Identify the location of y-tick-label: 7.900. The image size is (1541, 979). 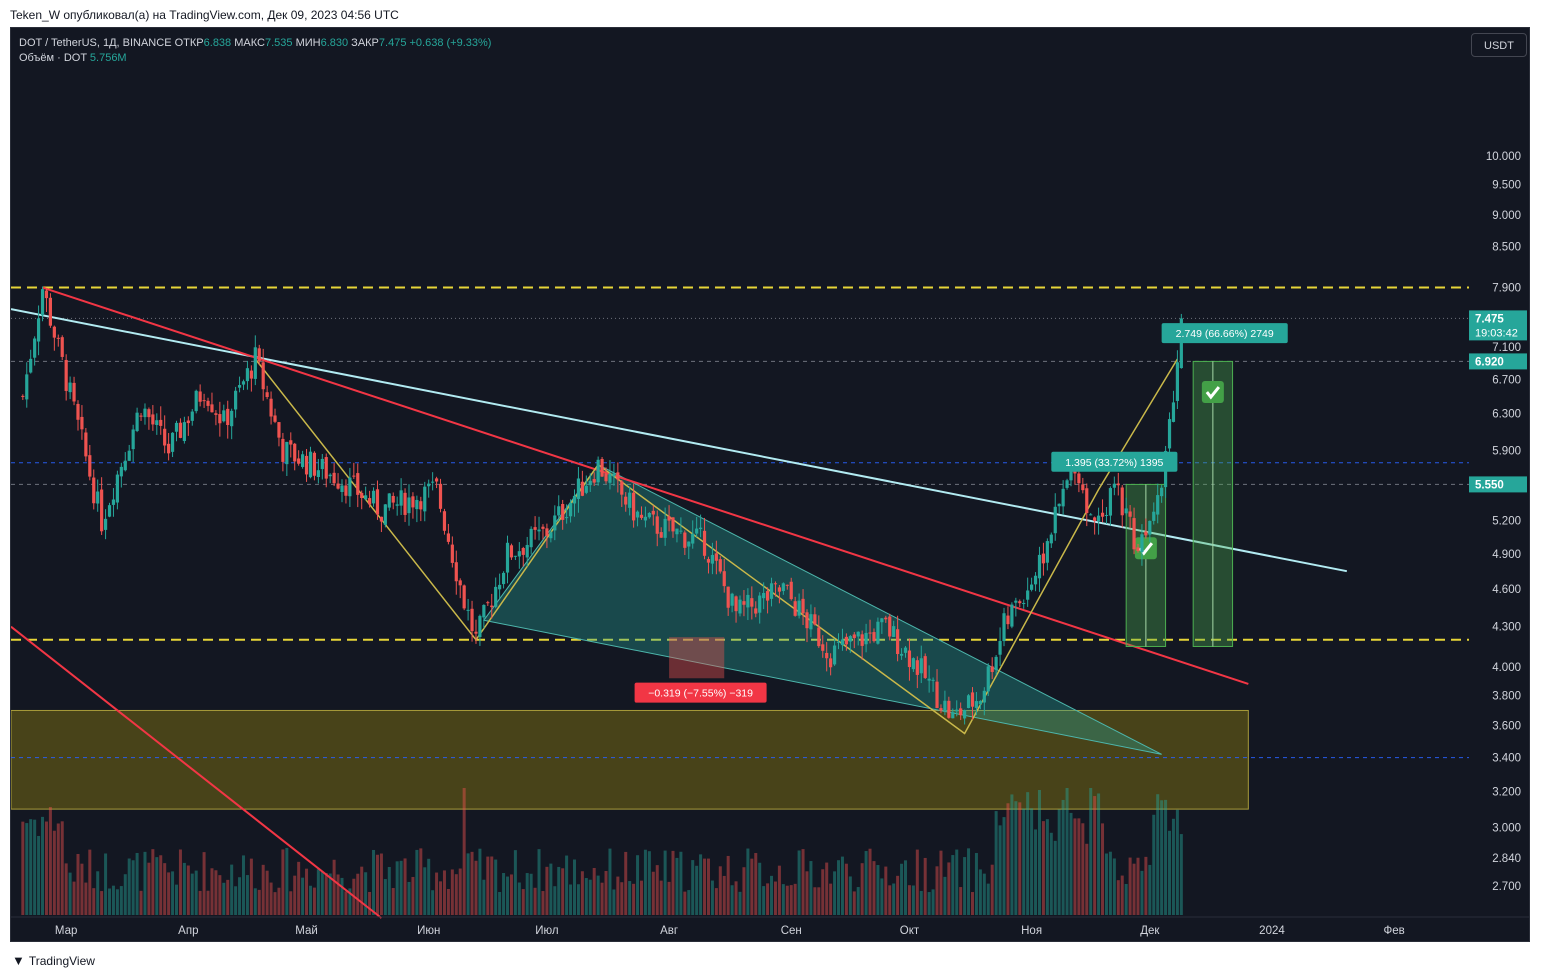
(1506, 289).